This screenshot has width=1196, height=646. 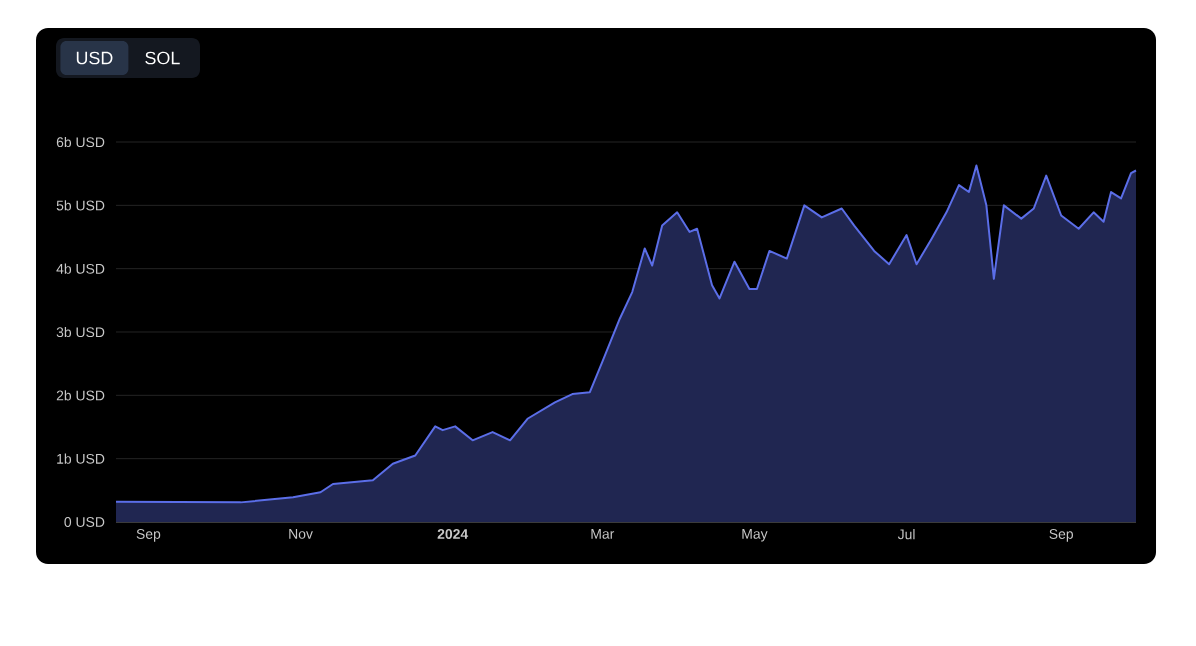 I want to click on text: SOL, so click(x=162, y=58).